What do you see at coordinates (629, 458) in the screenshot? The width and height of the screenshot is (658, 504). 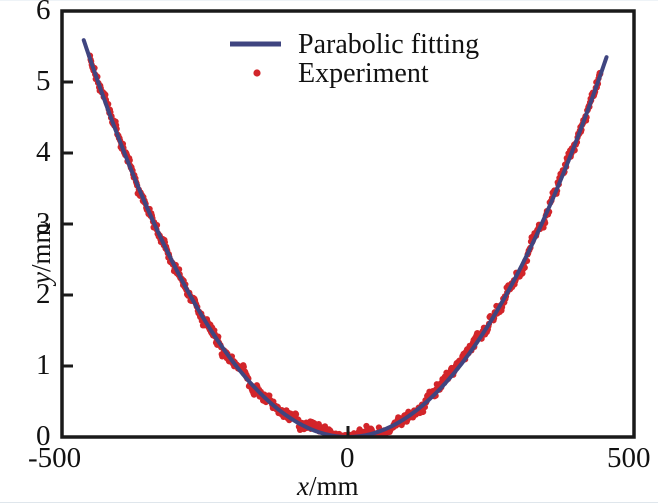 I see `x-tick-label-500: 500` at bounding box center [629, 458].